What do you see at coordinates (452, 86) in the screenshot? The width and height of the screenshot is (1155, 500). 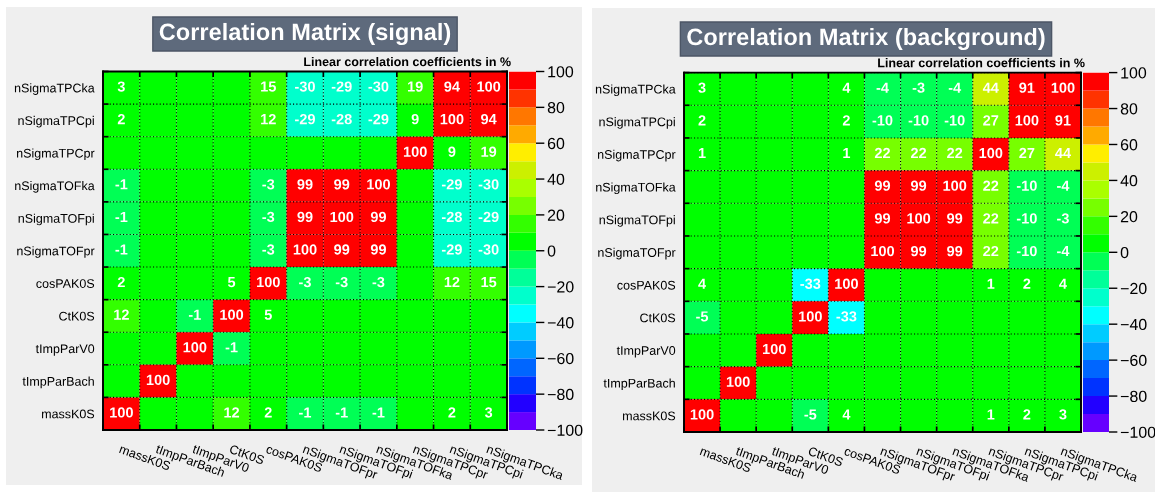 I see `data-label: 94` at bounding box center [452, 86].